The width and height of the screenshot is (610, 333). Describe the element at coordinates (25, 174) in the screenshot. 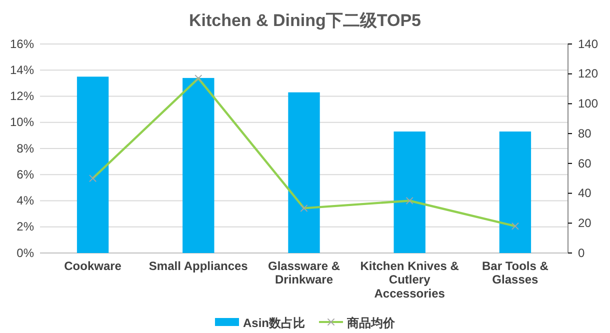

I see `y-tick-label: 6%` at that location.